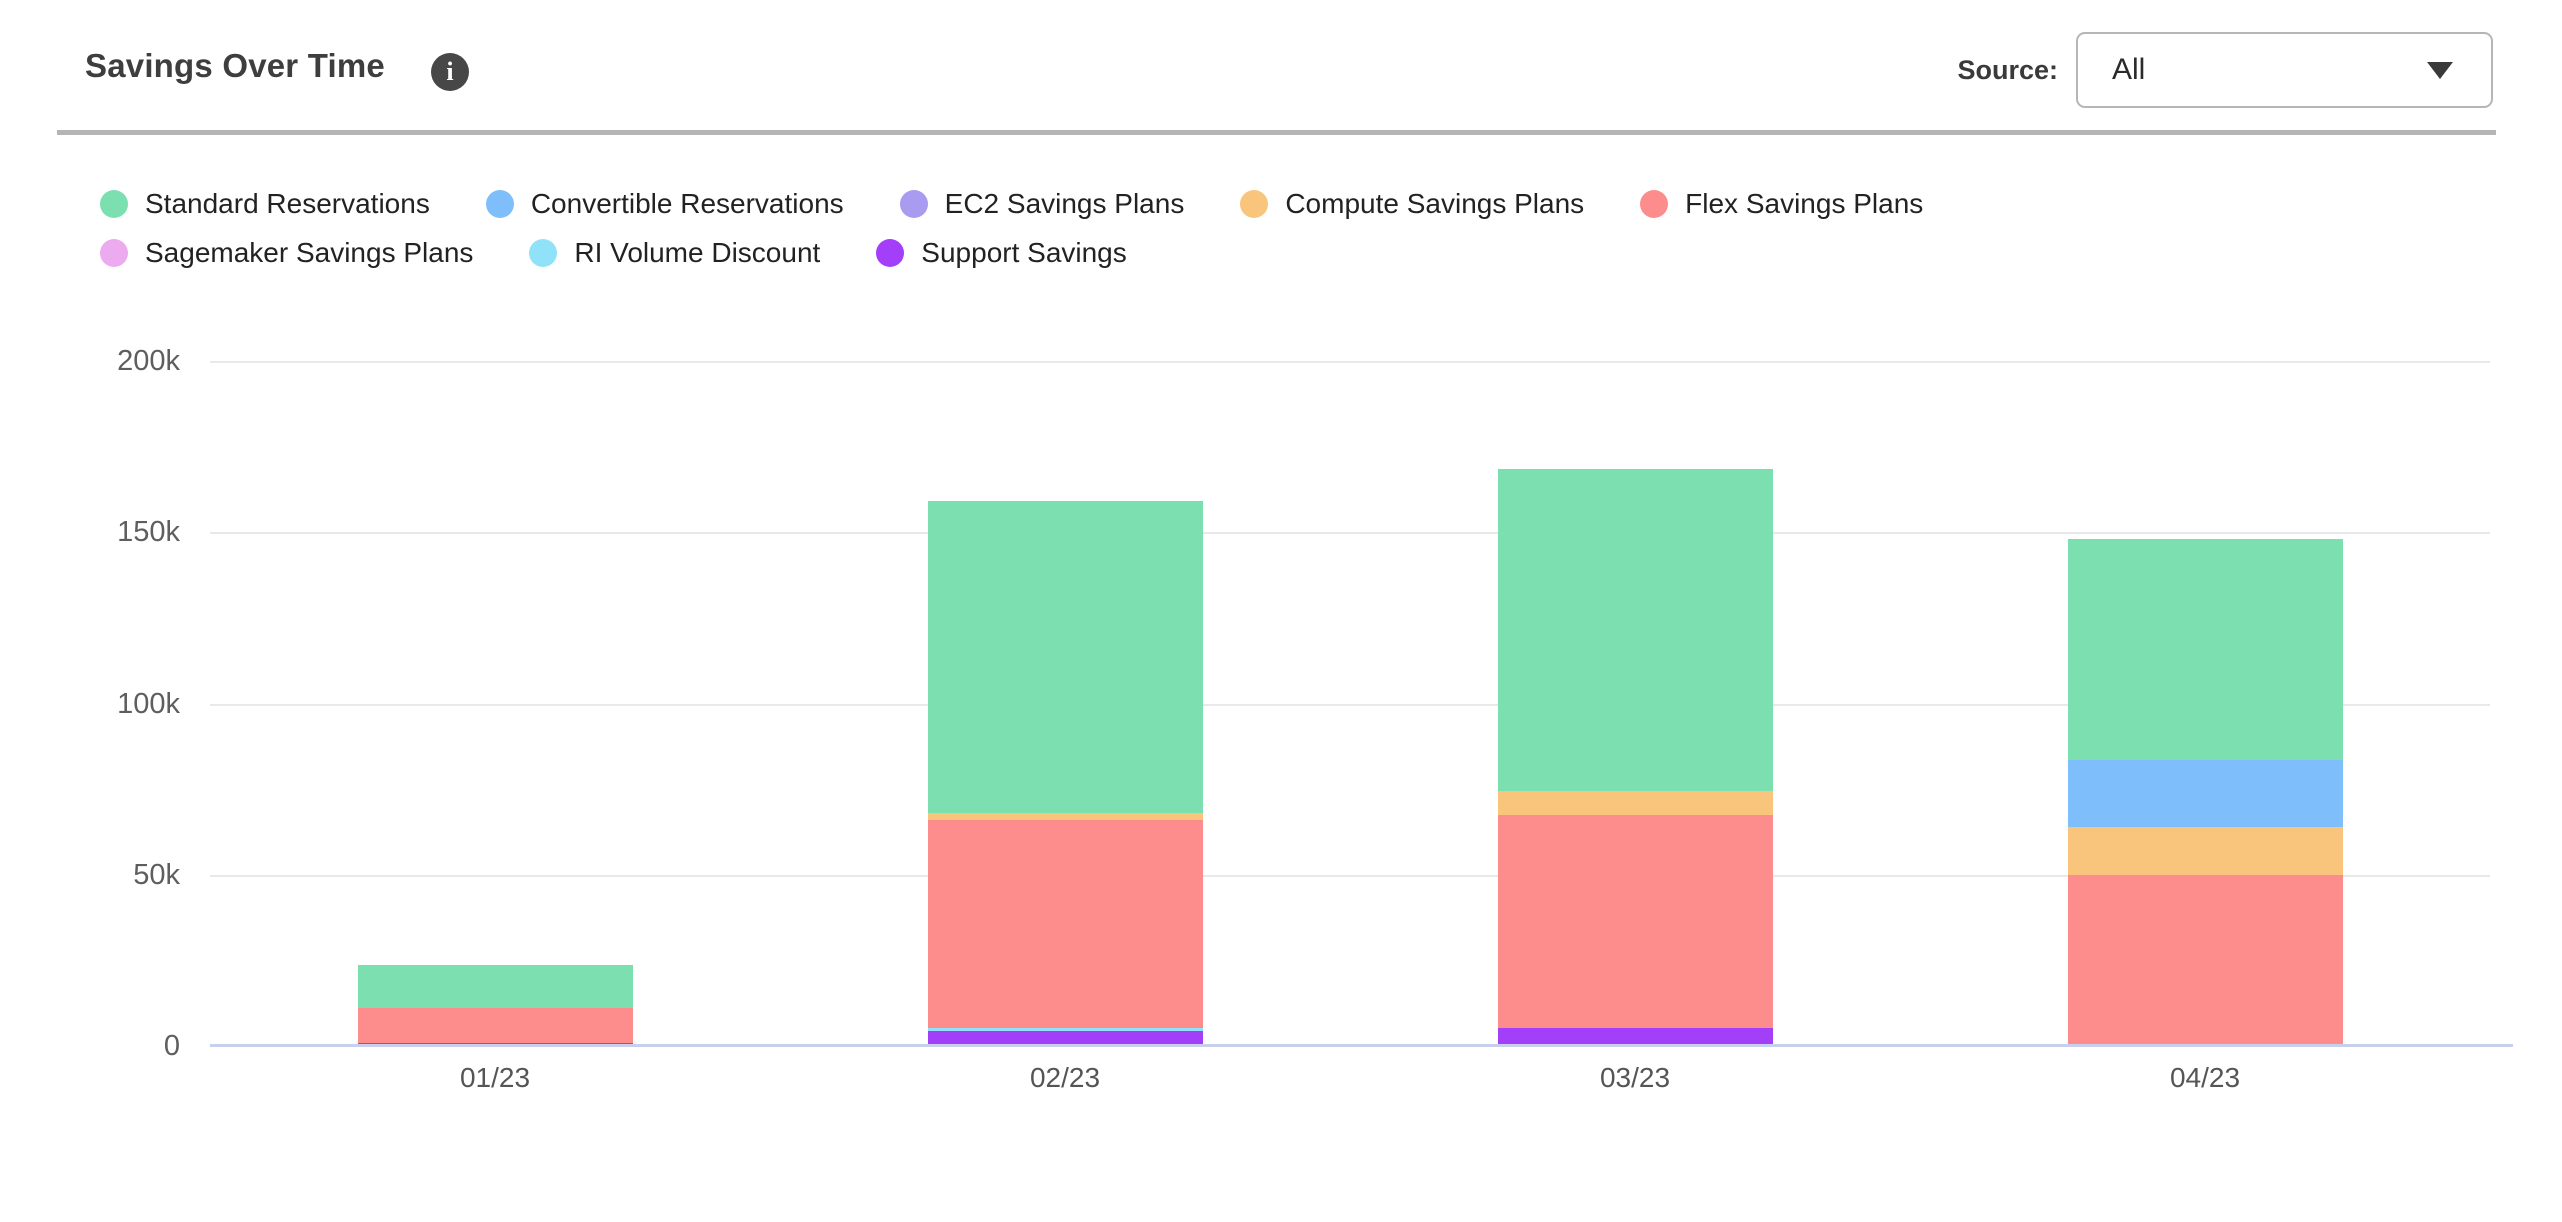  Describe the element at coordinates (697, 252) in the screenshot. I see `legend-label: RI Volume Discount` at that location.